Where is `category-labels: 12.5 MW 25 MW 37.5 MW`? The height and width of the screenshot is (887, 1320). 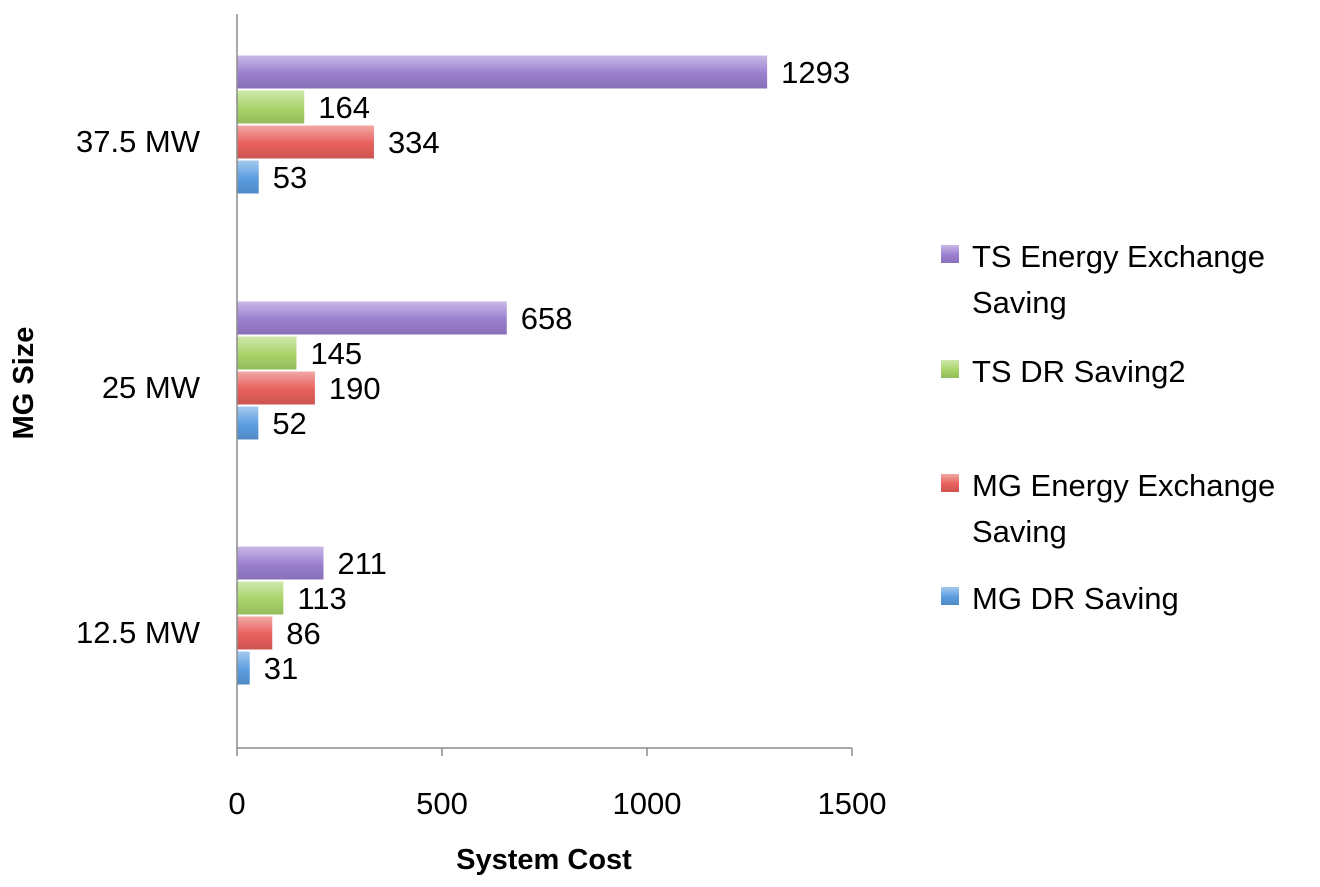 category-labels: 12.5 MW 25 MW 37.5 MW is located at coordinates (138, 387).